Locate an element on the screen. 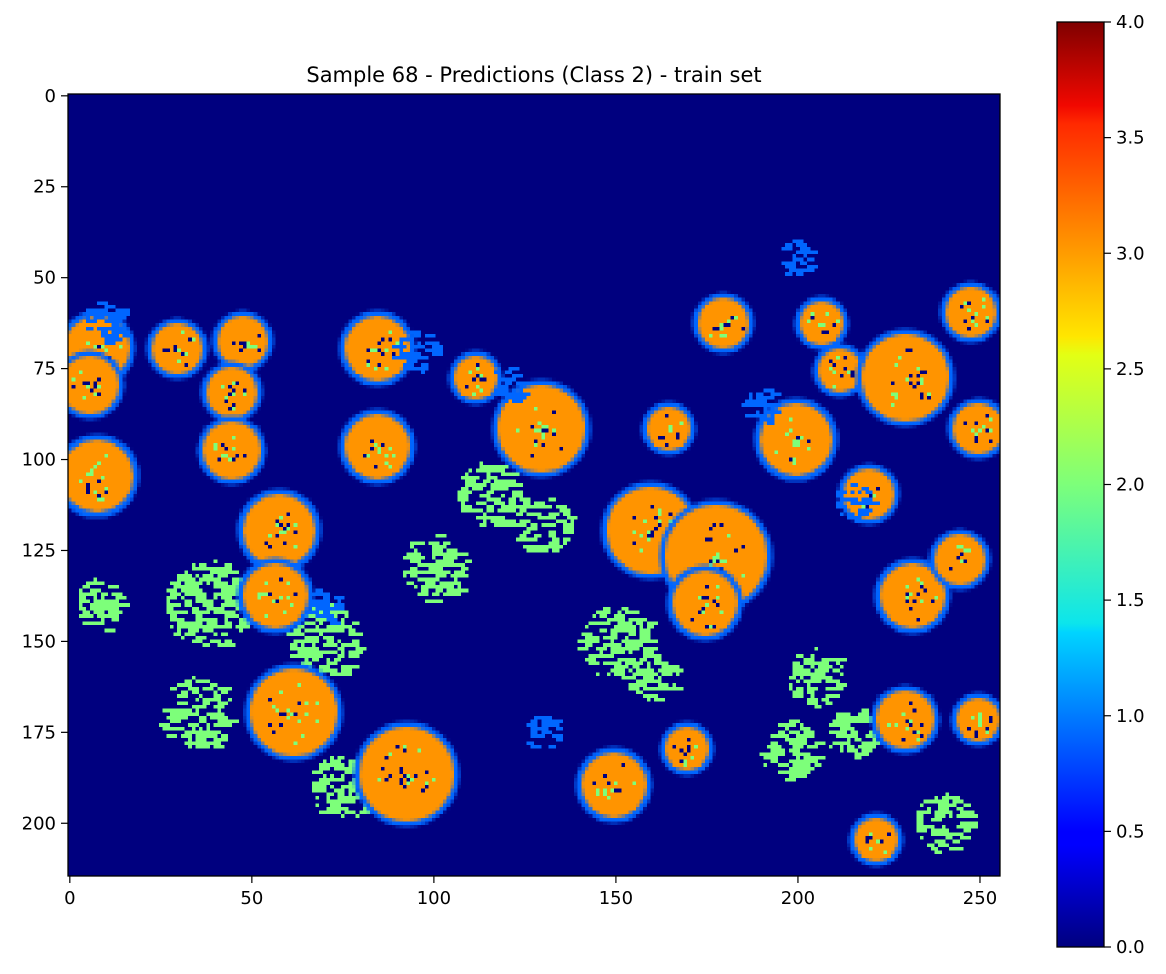 Image resolution: width=1166 pixels, height=974 pixels. y-tick-label: 75 is located at coordinates (44, 369).